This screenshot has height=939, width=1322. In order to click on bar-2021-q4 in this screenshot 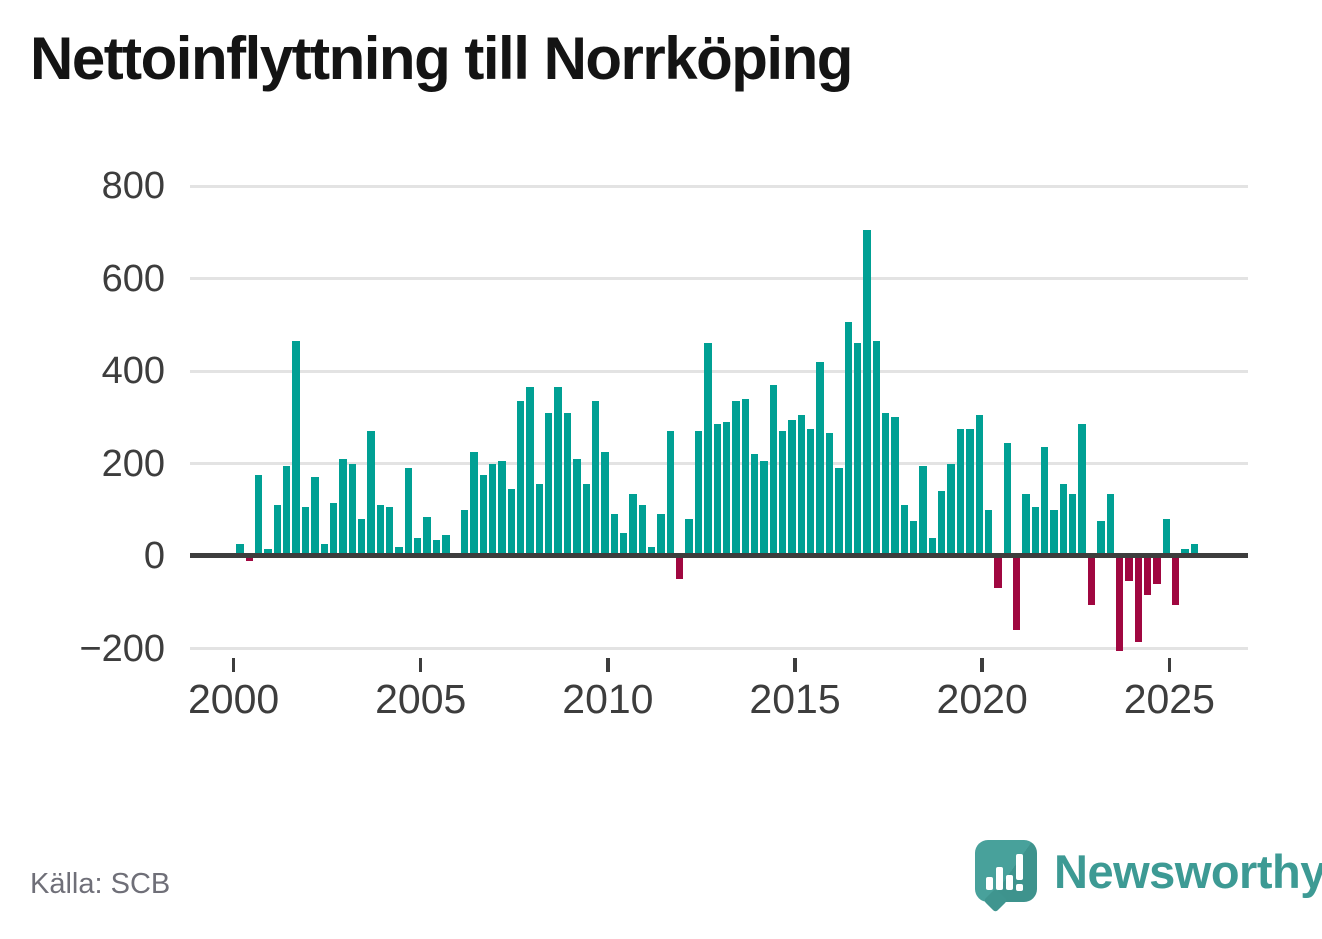, I will do `click(1054, 532)`.